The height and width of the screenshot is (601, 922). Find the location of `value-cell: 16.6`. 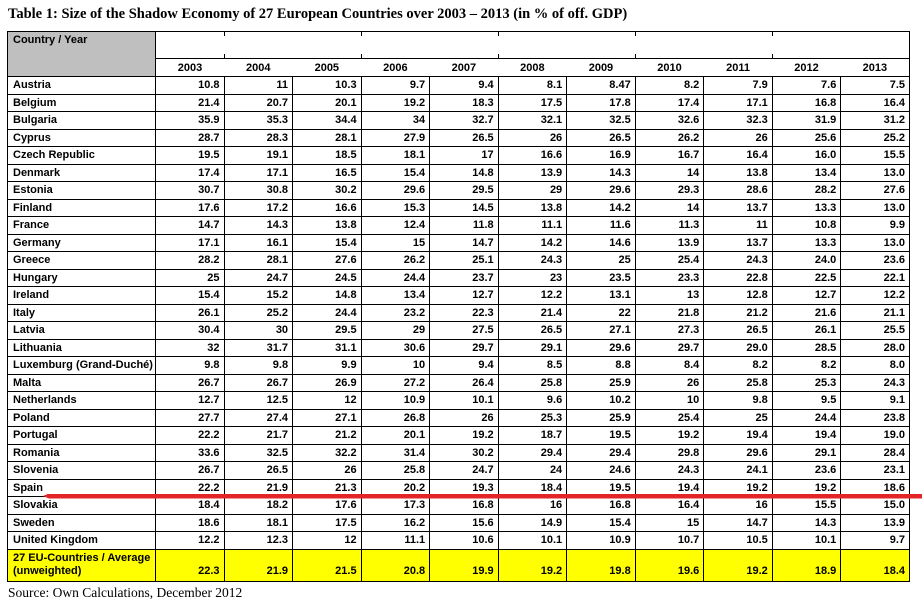

value-cell: 16.6 is located at coordinates (327, 207).